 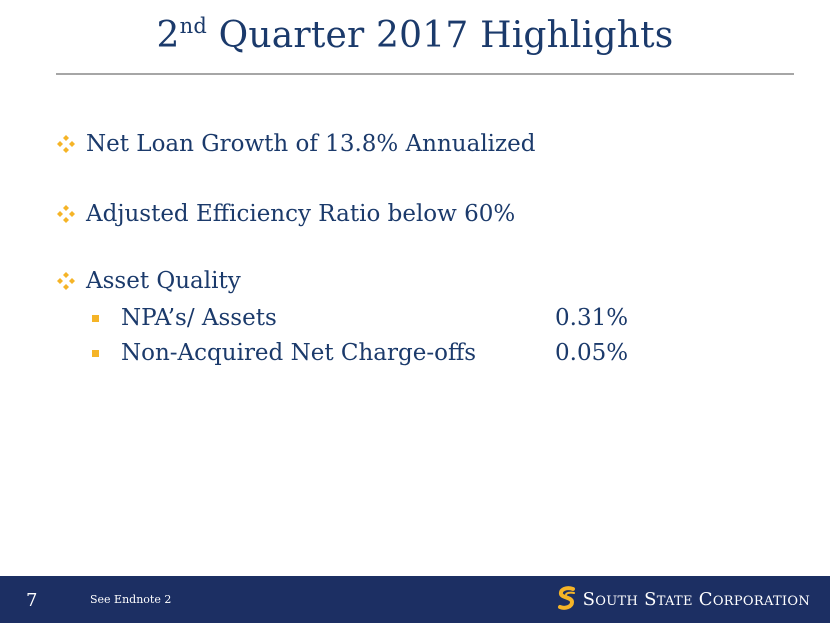 I want to click on bullet-text: Asset Quality, so click(x=163, y=281).